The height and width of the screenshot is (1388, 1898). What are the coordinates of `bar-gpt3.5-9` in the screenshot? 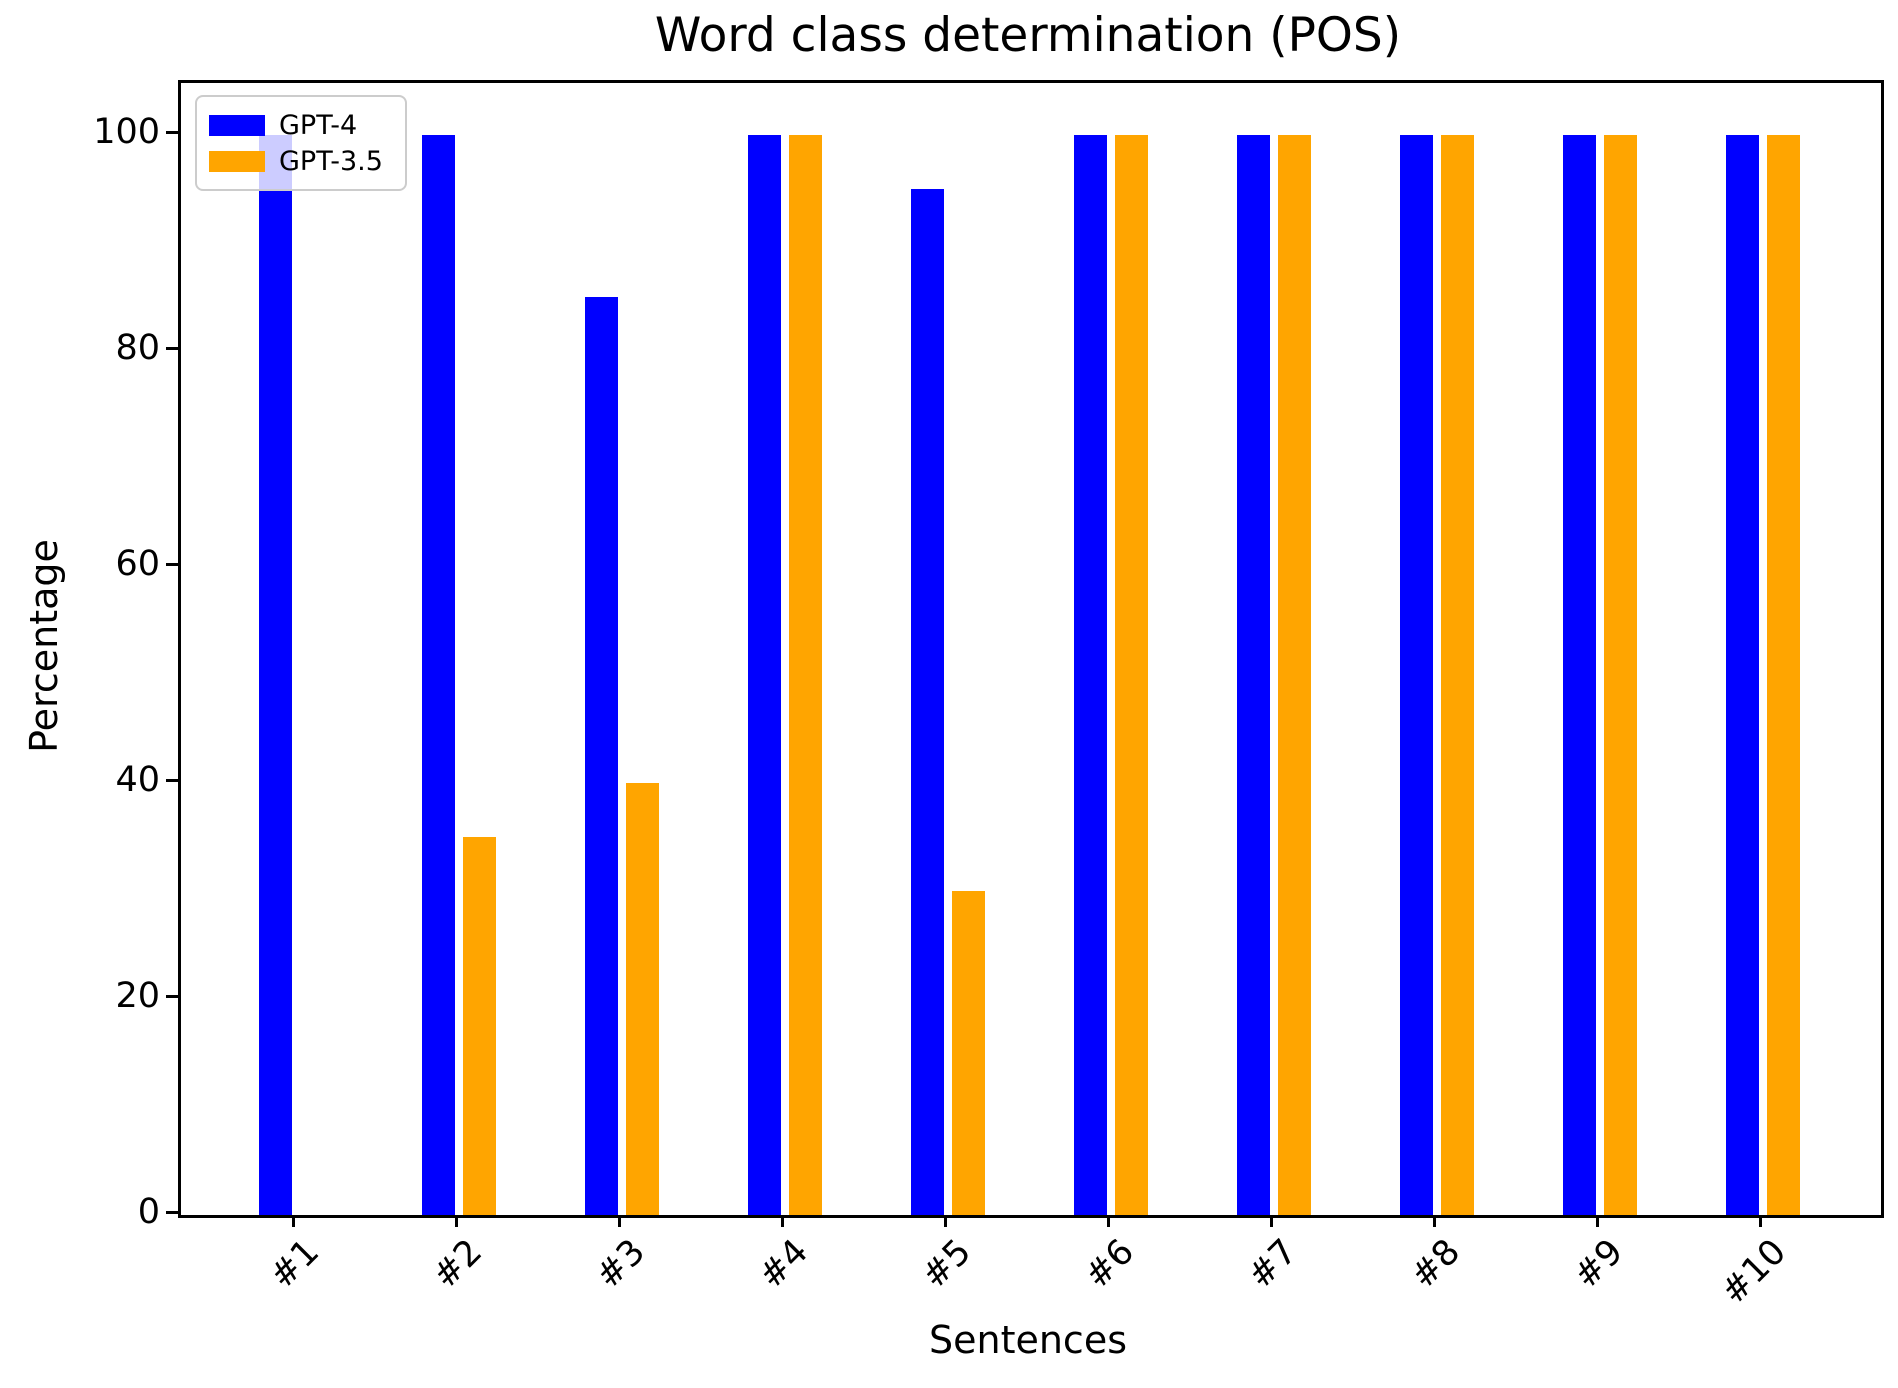 It's located at (1620, 675).